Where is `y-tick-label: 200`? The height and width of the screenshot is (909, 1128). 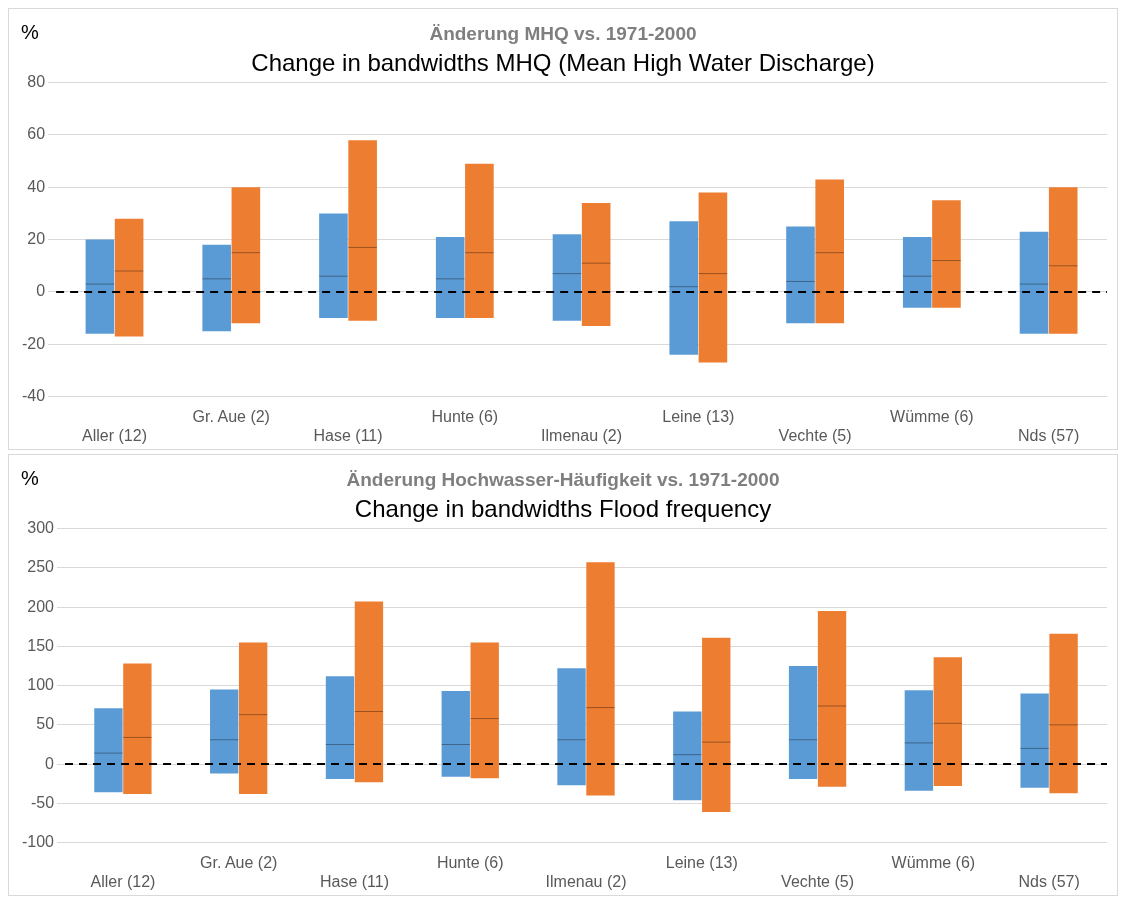 y-tick-label: 200 is located at coordinates (41, 606).